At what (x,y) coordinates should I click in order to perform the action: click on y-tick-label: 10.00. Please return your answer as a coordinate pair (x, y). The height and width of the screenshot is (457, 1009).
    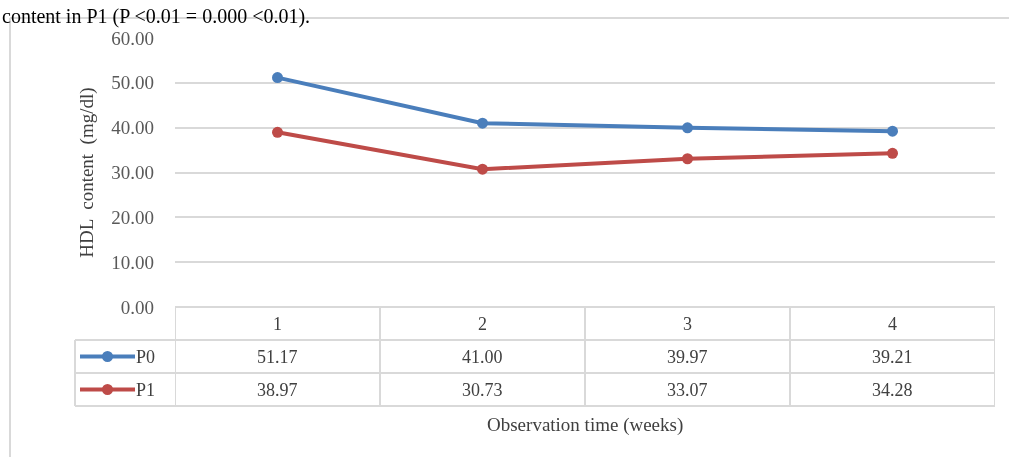
    Looking at the image, I should click on (132, 262).